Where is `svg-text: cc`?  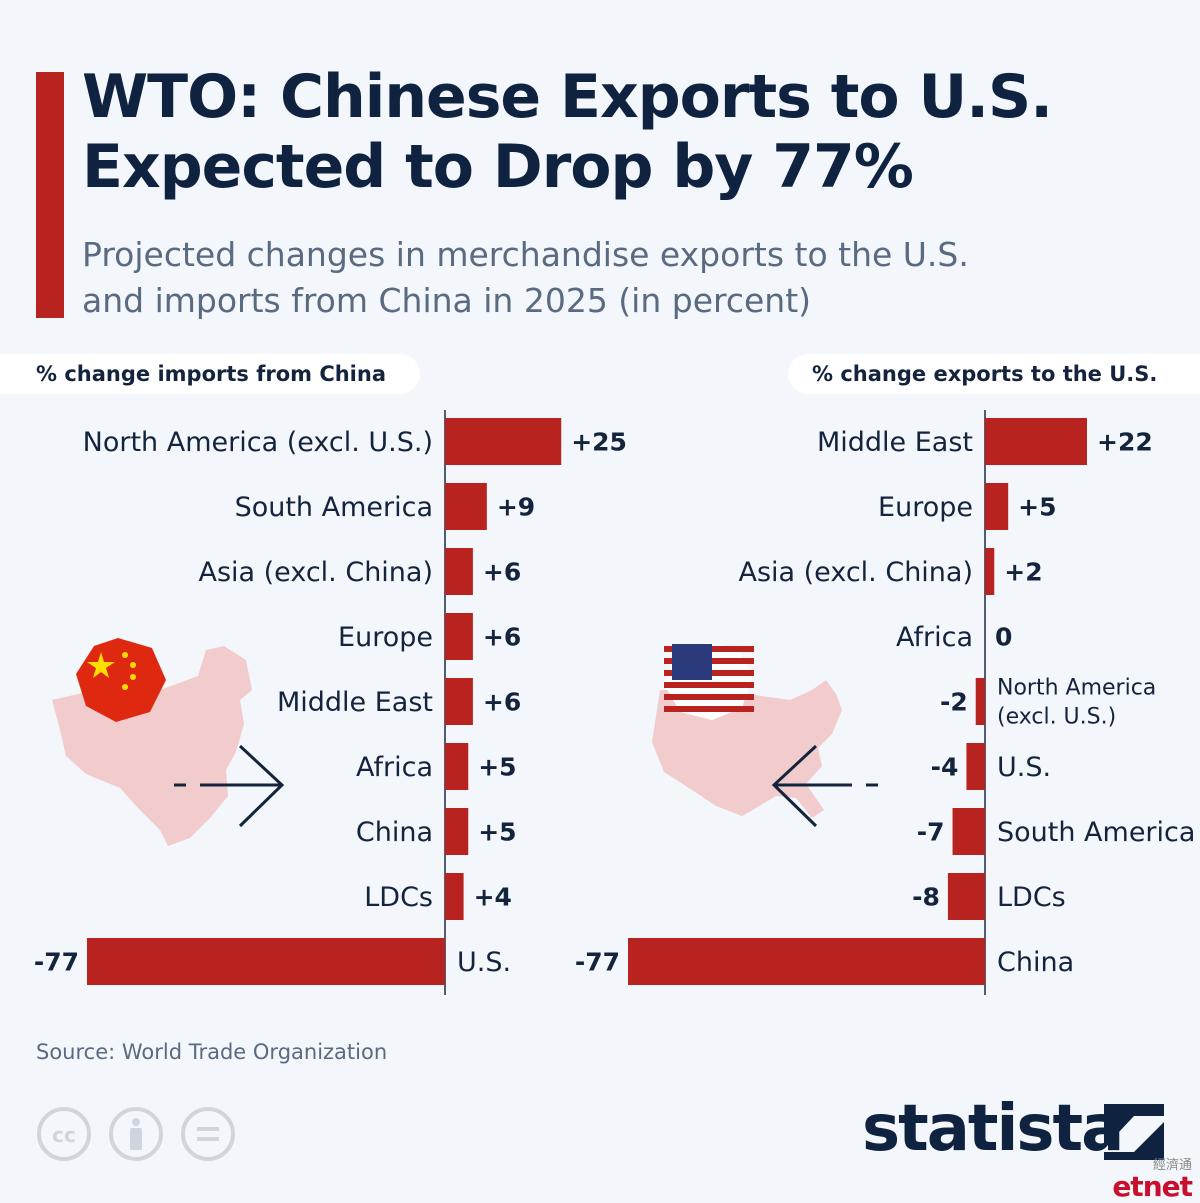
svg-text: cc is located at coordinates (64, 1135).